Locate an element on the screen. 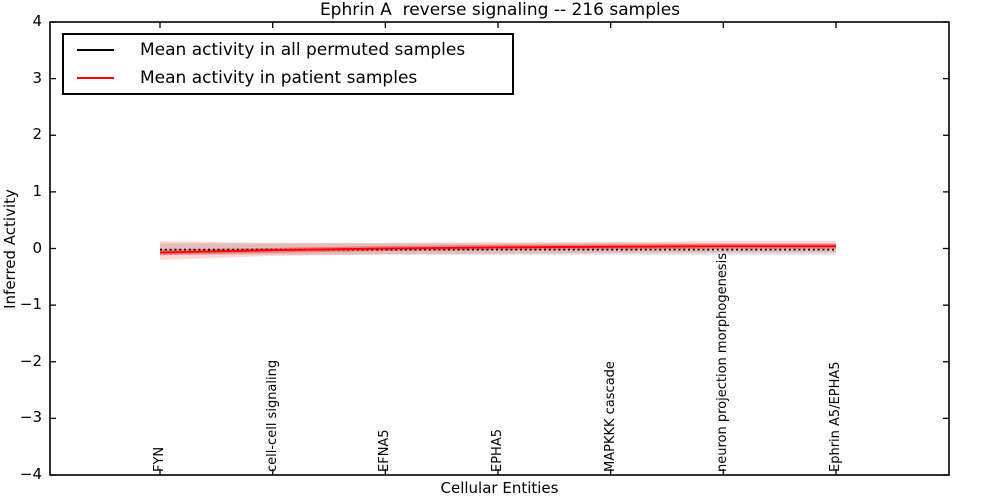  y-tick-label: 0 is located at coordinates (37, 247).